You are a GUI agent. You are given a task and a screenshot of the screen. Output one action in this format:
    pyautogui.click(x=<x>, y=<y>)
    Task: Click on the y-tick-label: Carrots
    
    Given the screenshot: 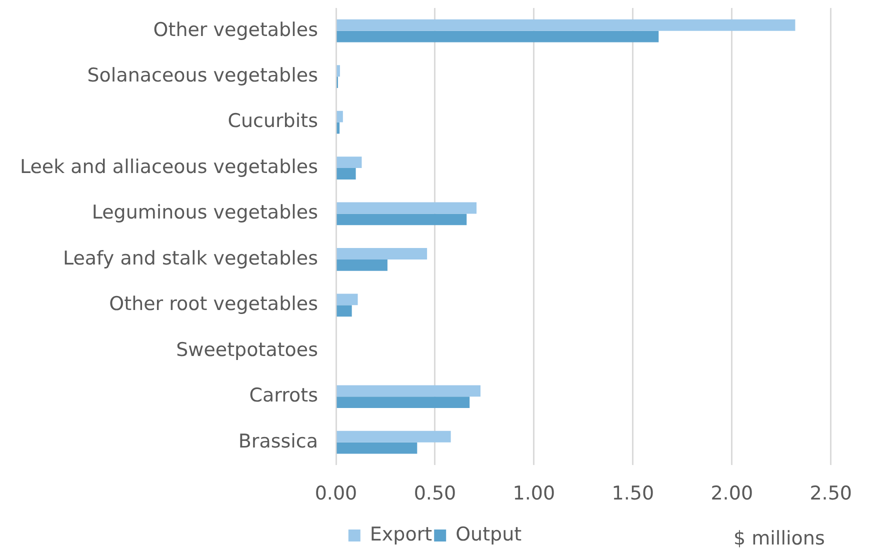 What is the action you would take?
    pyautogui.click(x=283, y=395)
    